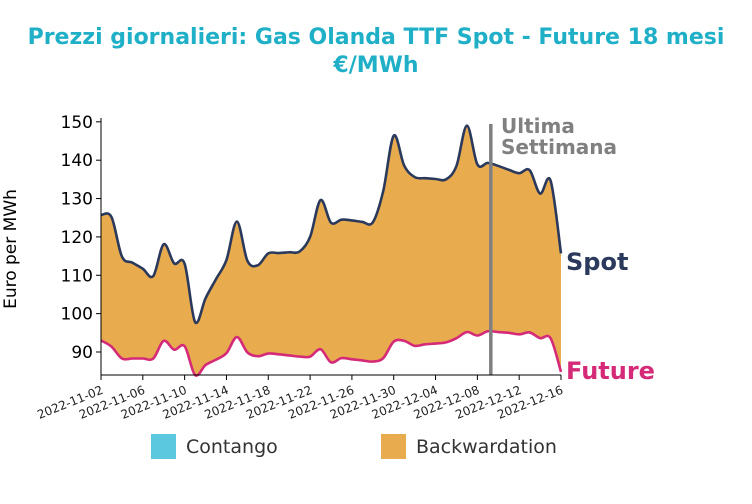 This screenshot has height=504, width=752. What do you see at coordinates (486, 447) in the screenshot?
I see `legend-label-backwardation: Backwardation` at bounding box center [486, 447].